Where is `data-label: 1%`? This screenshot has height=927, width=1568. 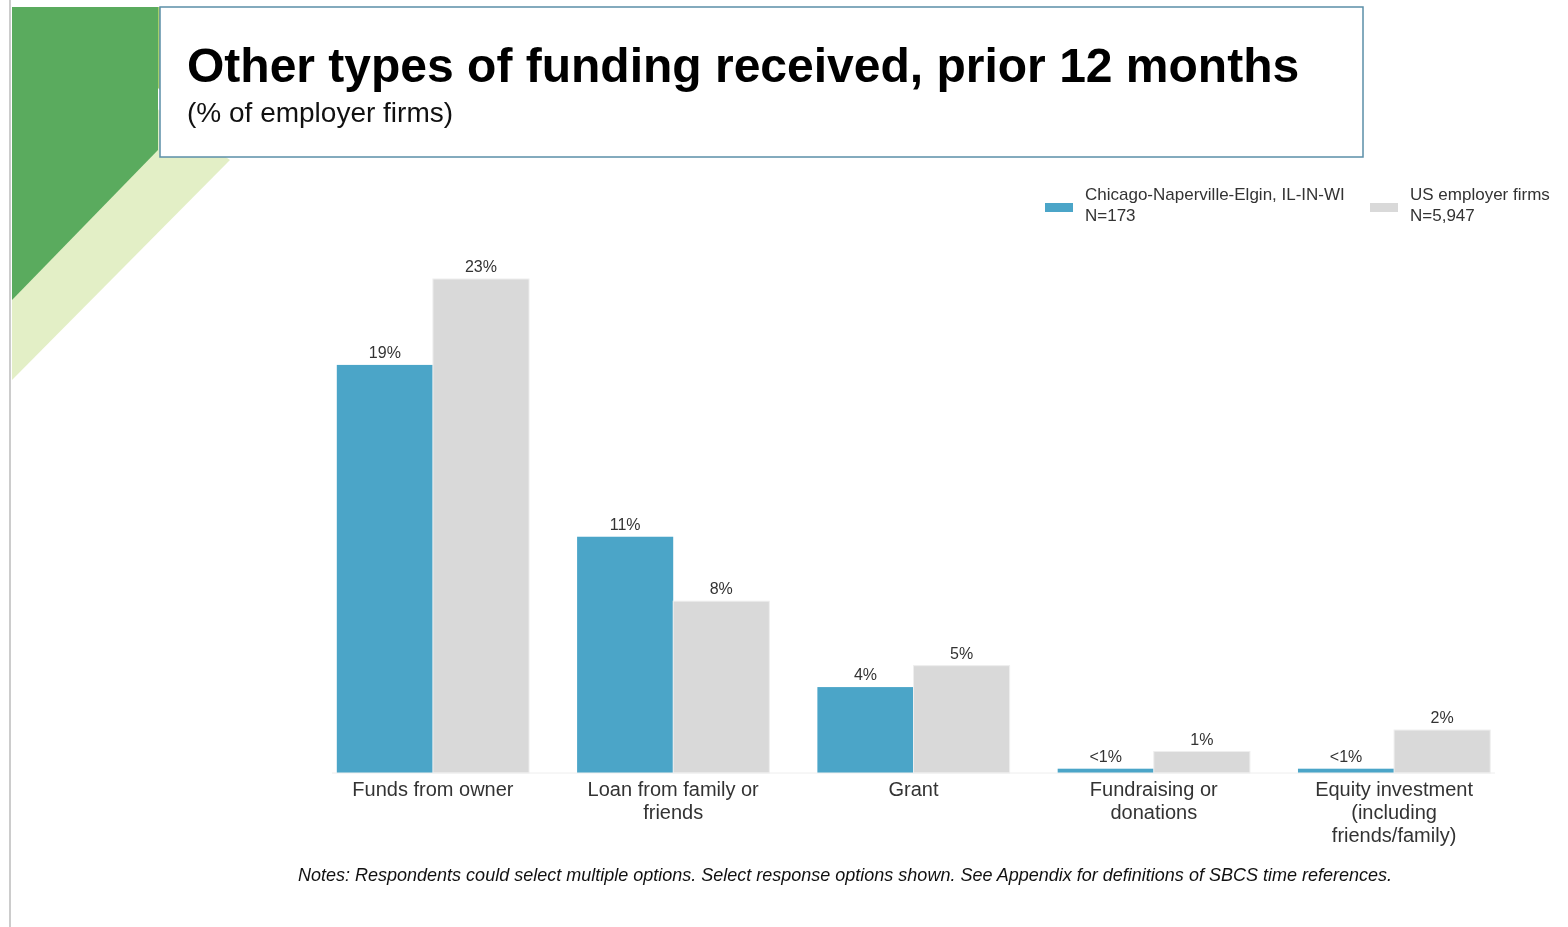
data-label: 1% is located at coordinates (1202, 739).